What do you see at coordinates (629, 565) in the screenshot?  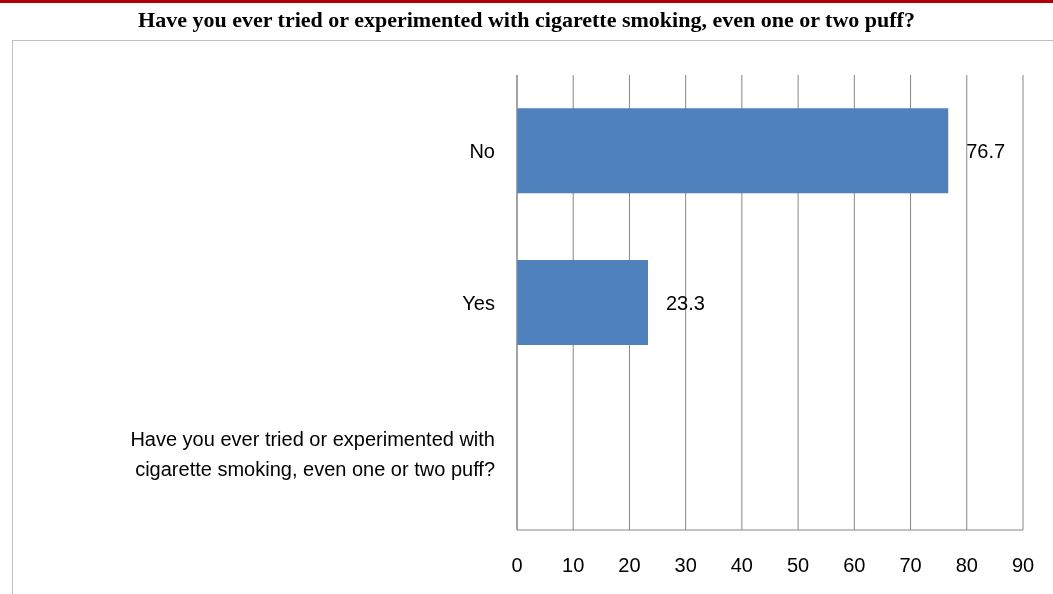 I see `x-tick-label: 20` at bounding box center [629, 565].